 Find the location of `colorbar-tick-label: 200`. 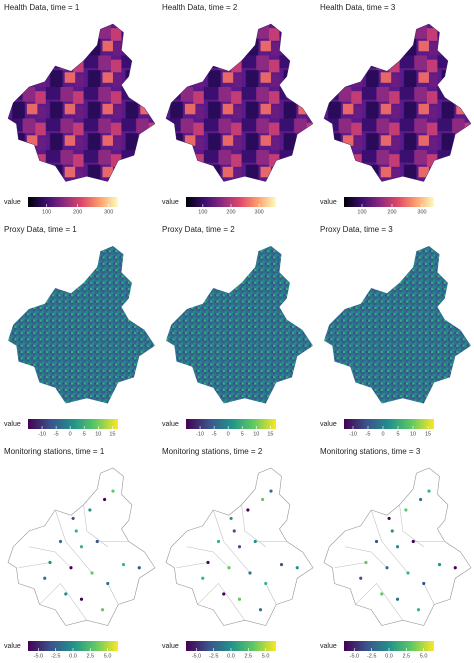

colorbar-tick-label: 200 is located at coordinates (230, 212).